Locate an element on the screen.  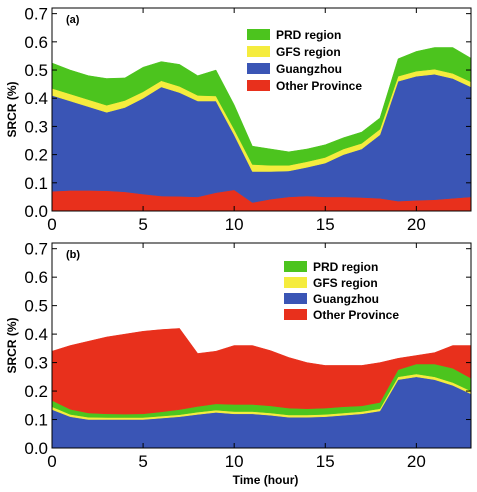
panel-a-ylabel: SRCR (%) is located at coordinates (12, 109).